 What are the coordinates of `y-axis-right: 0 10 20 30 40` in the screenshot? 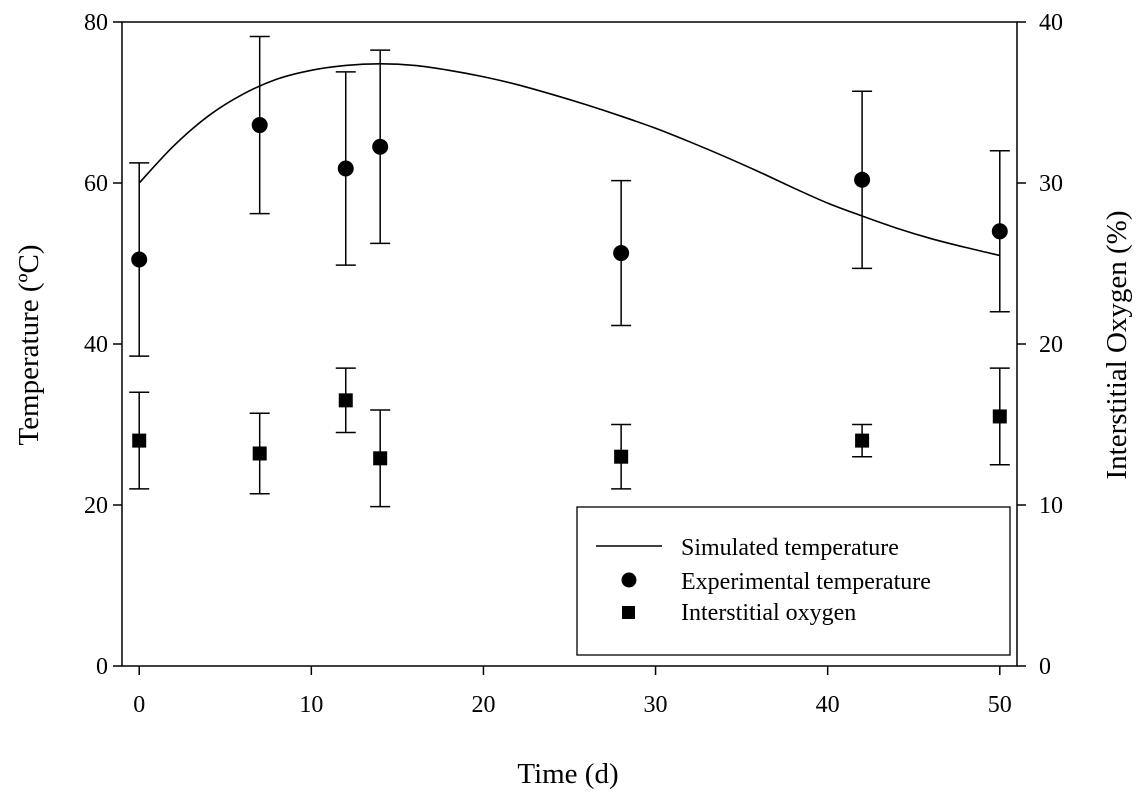 It's located at (1040, 345).